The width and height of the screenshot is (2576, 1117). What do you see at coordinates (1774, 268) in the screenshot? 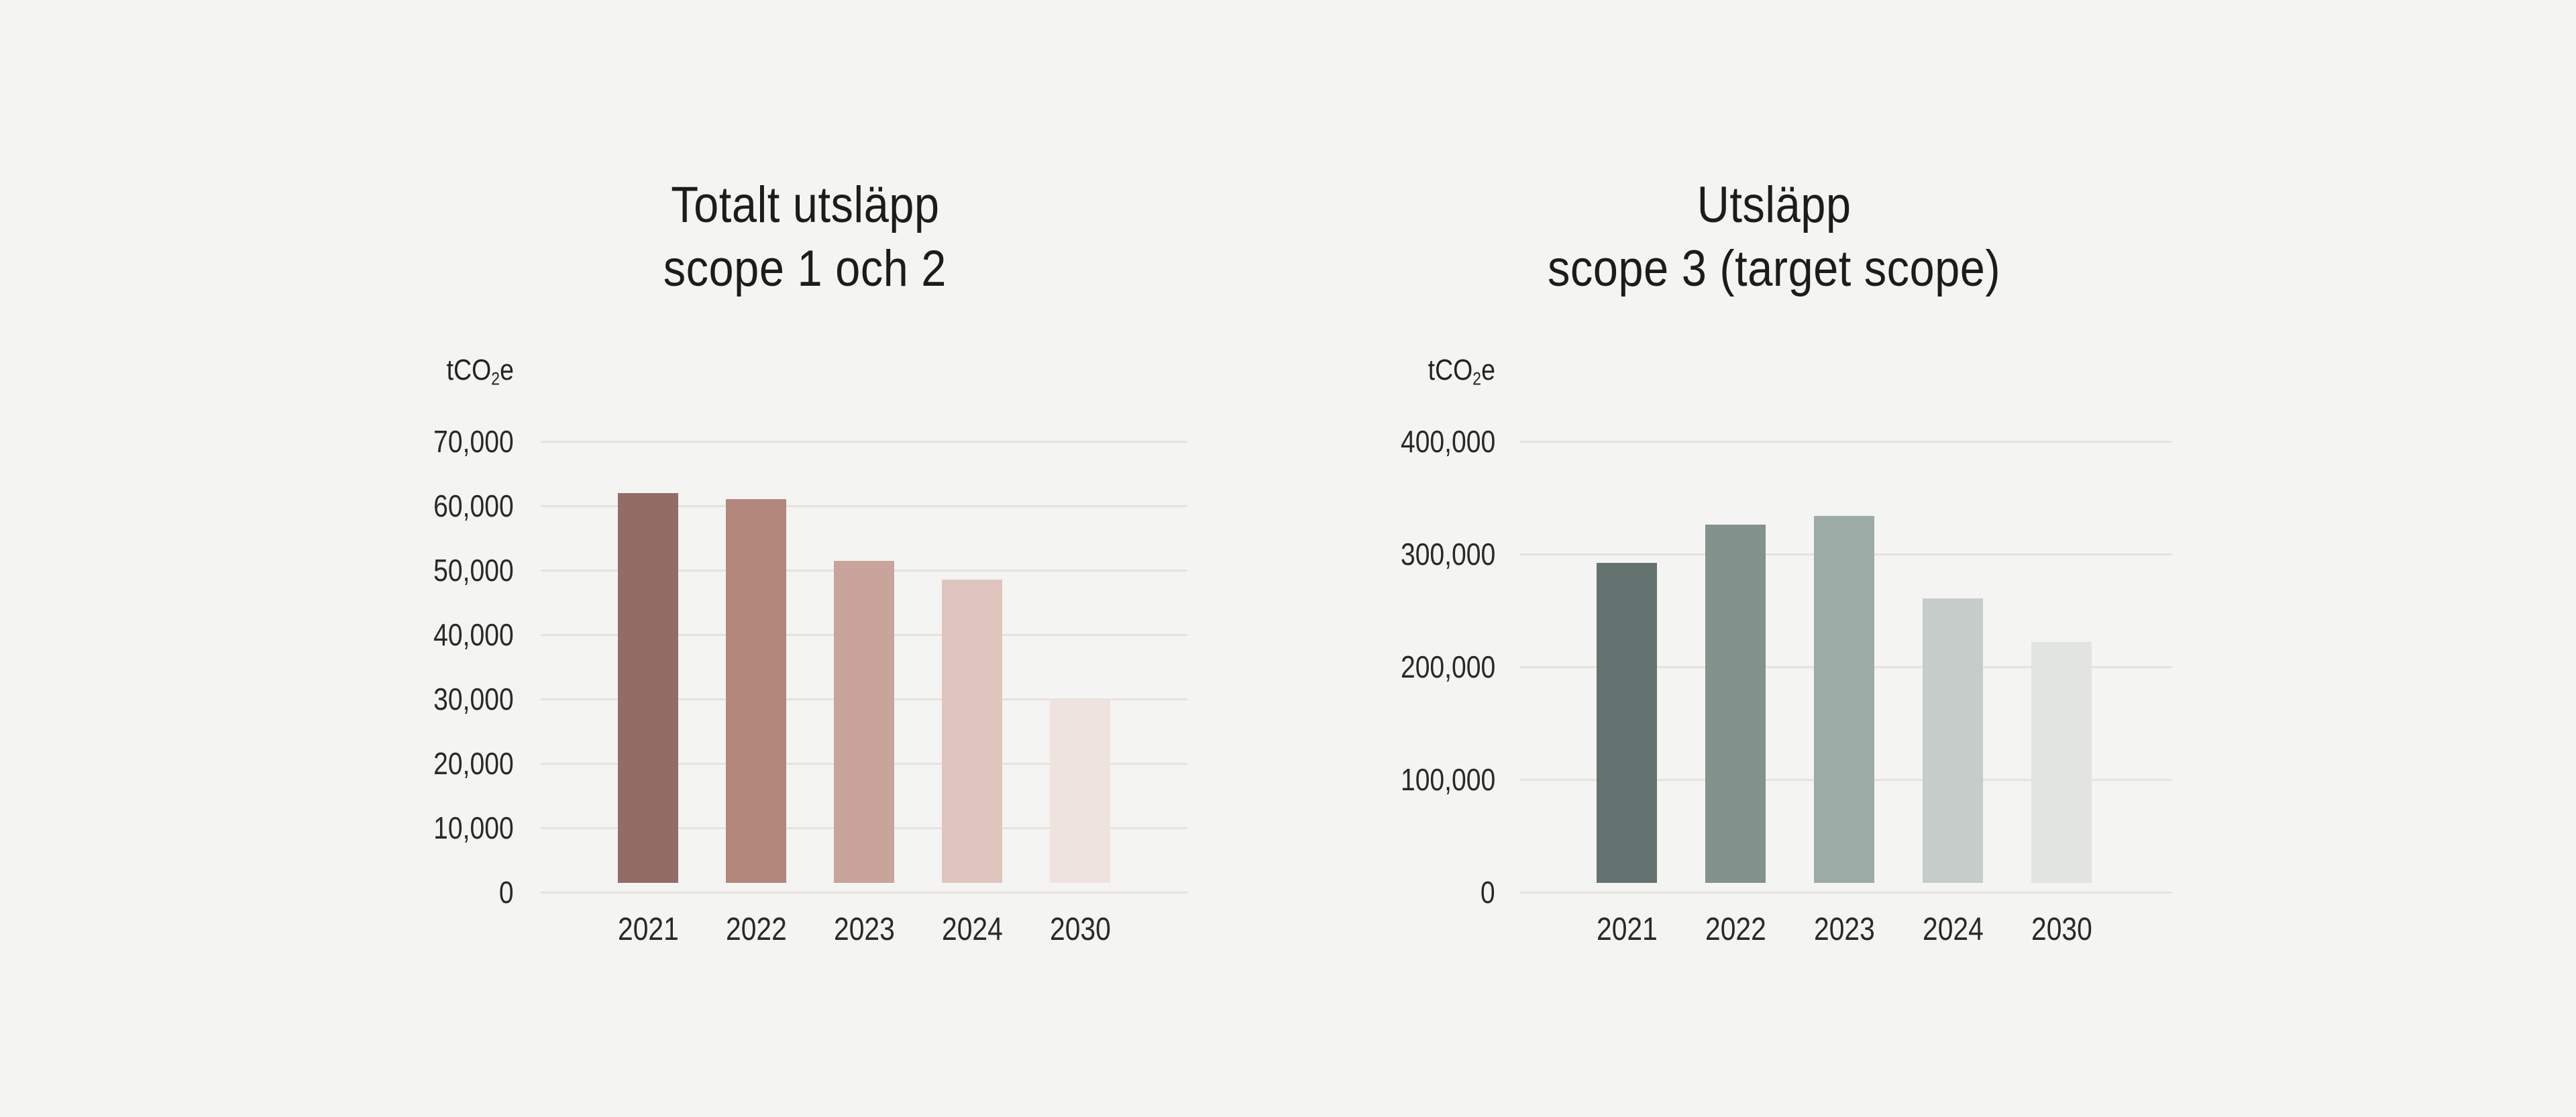
I see `chart-title-line-2: scope 3 (target scope)` at bounding box center [1774, 268].